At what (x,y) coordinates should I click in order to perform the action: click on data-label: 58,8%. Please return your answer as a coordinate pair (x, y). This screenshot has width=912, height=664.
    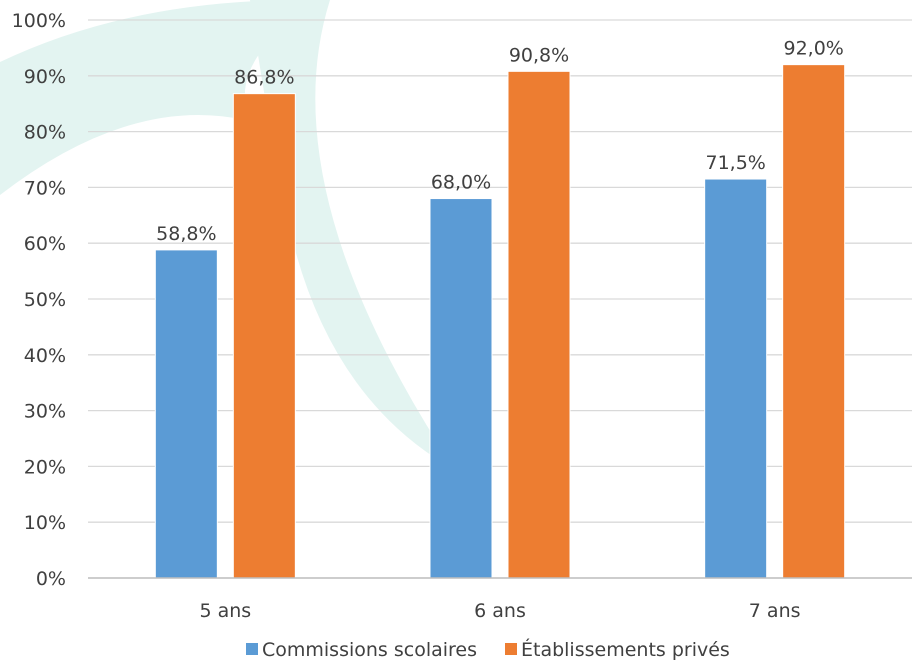
    Looking at the image, I should click on (186, 234).